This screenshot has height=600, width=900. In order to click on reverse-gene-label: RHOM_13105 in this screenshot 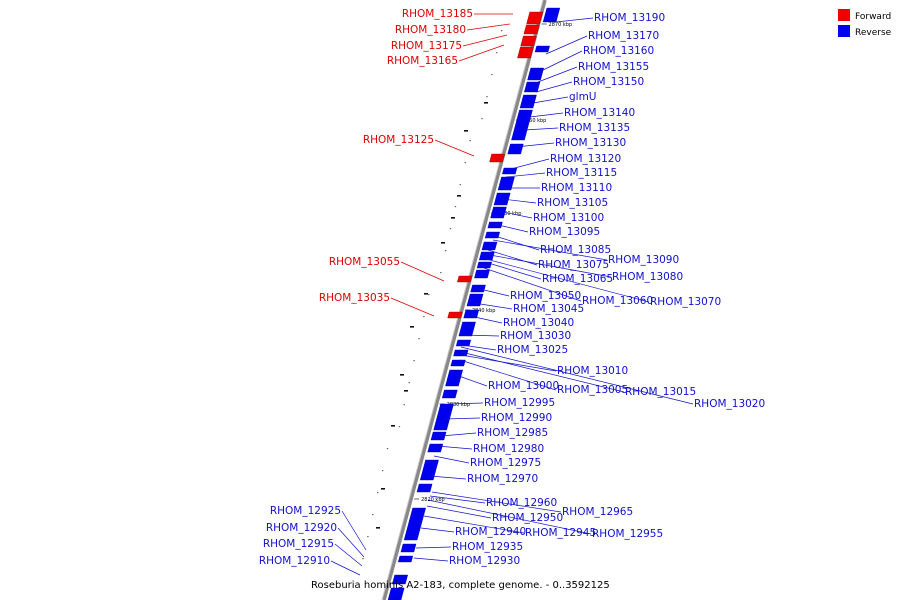, I will do `click(572, 203)`.